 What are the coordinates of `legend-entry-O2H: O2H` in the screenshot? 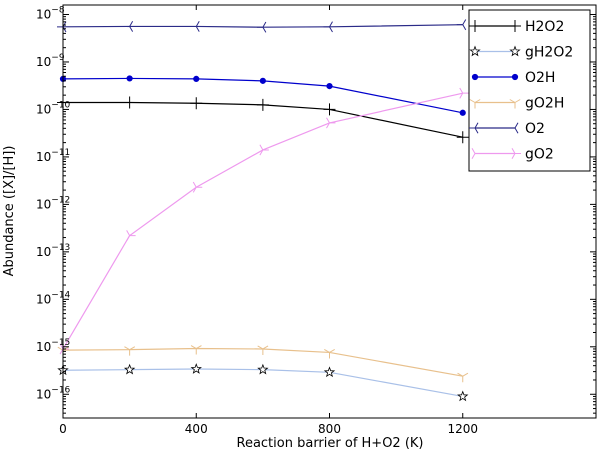 It's located at (513, 78).